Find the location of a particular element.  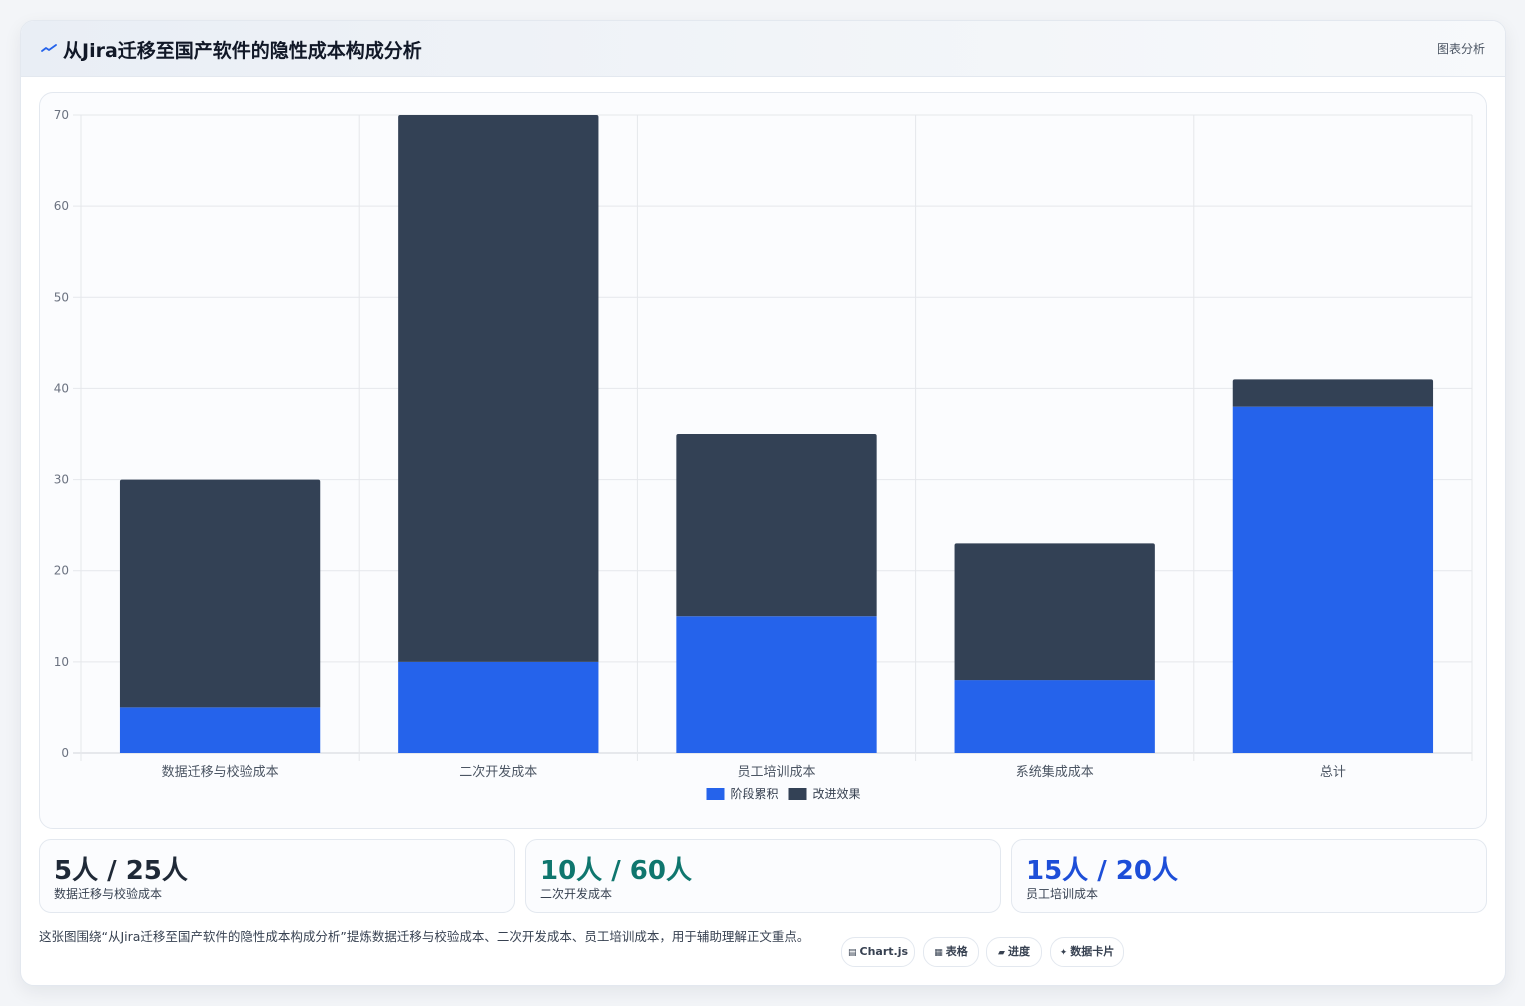

pill-label: 表格 is located at coordinates (956, 951).